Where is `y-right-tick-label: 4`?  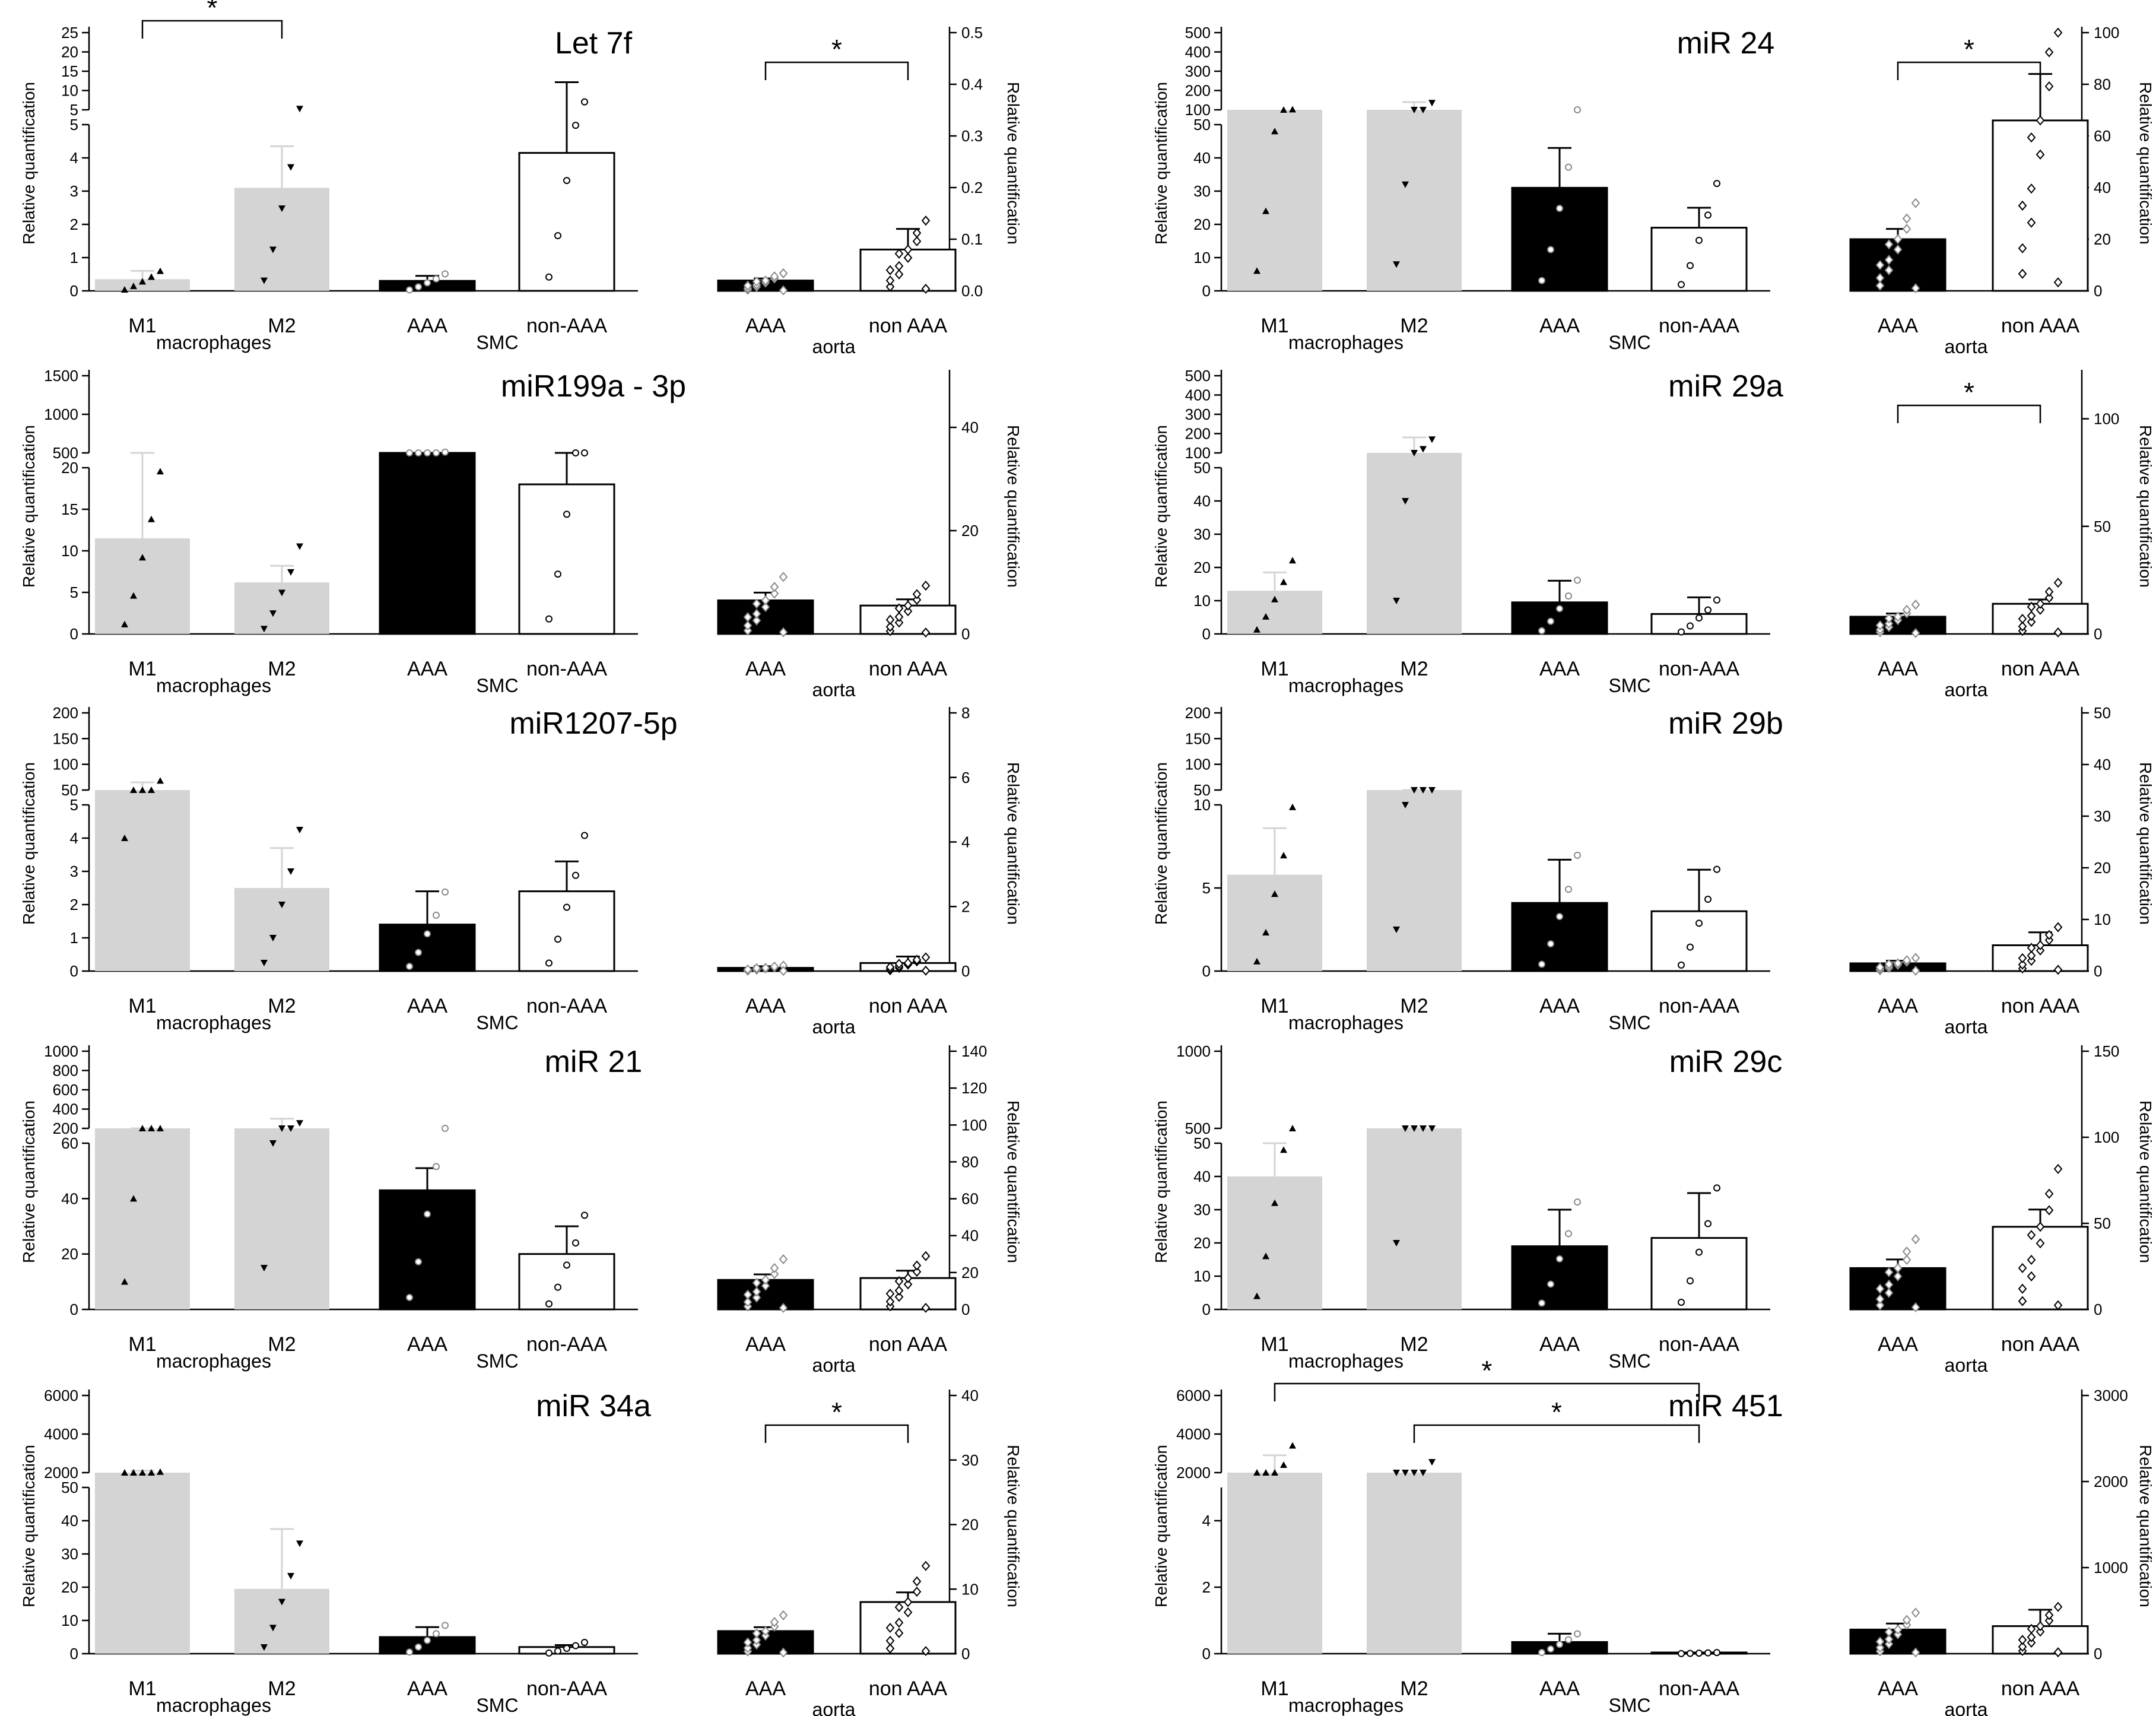 y-right-tick-label: 4 is located at coordinates (965, 842).